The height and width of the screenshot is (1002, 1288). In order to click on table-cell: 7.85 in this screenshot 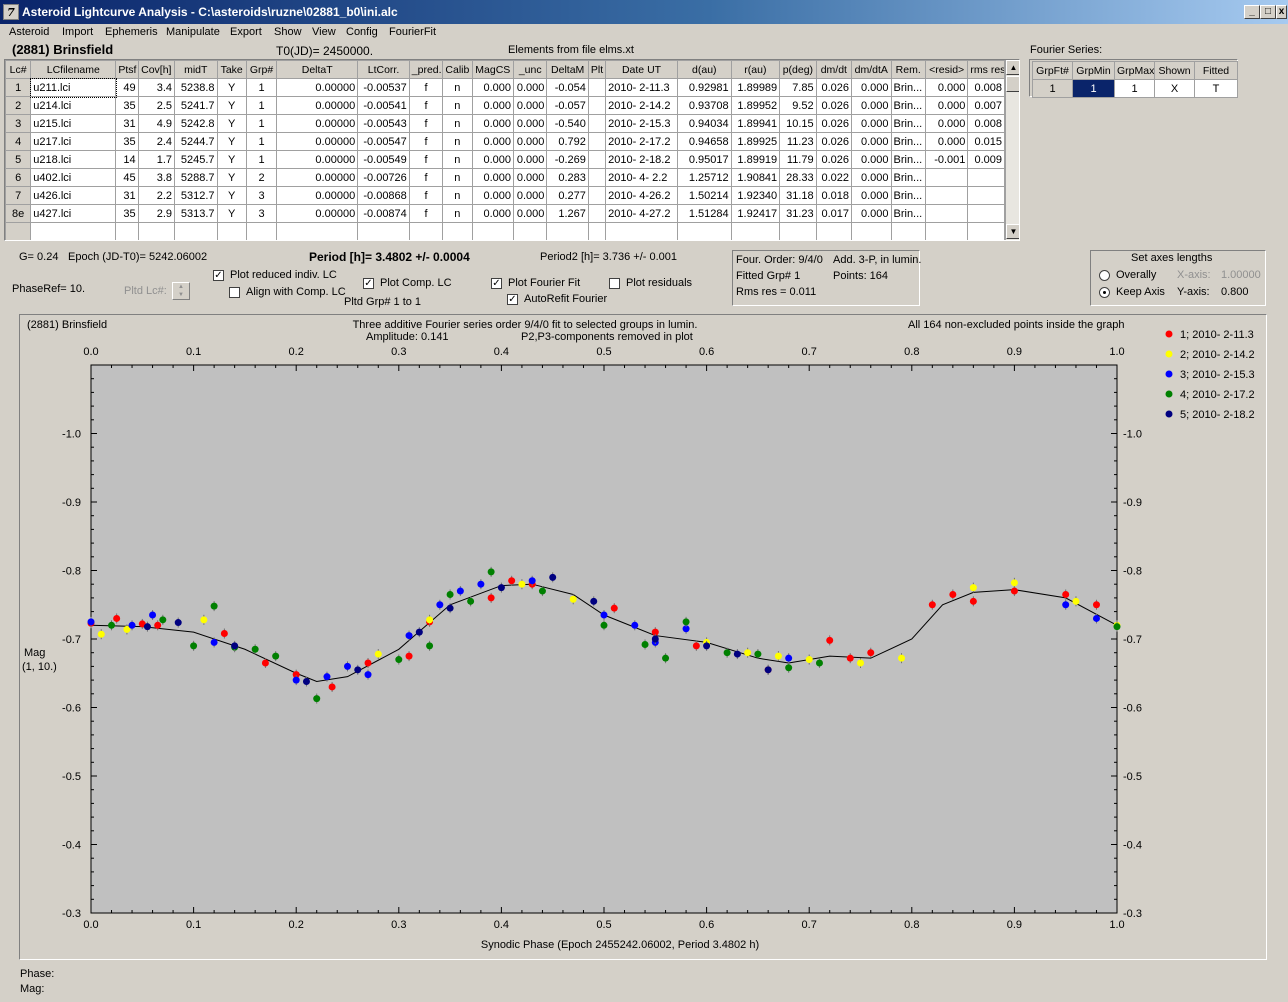, I will do `click(798, 87)`.